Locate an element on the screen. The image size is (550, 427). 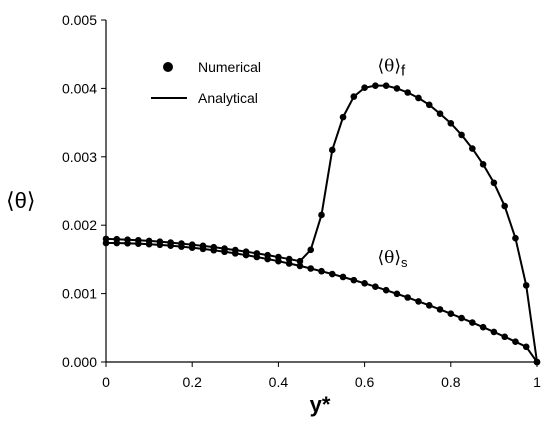
y-axis-title: ⟨θ⟩ is located at coordinates (20, 200).